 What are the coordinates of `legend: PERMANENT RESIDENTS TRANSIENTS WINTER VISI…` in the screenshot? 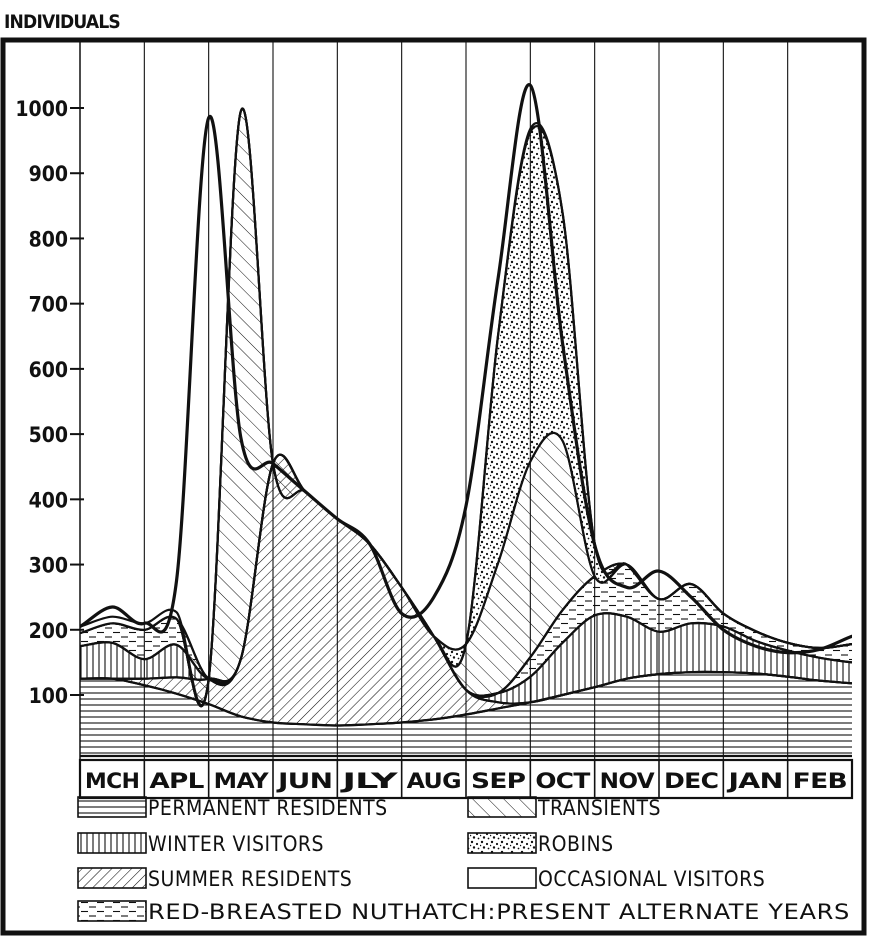 It's located at (463, 860).